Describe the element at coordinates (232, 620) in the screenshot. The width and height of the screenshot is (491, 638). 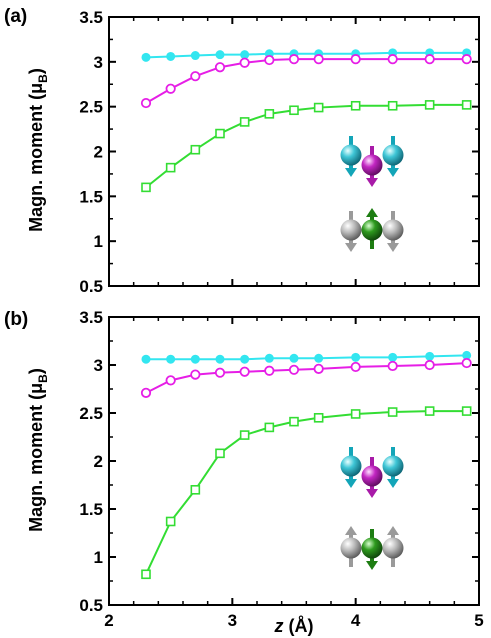
I see `x-tick-label: 3` at that location.